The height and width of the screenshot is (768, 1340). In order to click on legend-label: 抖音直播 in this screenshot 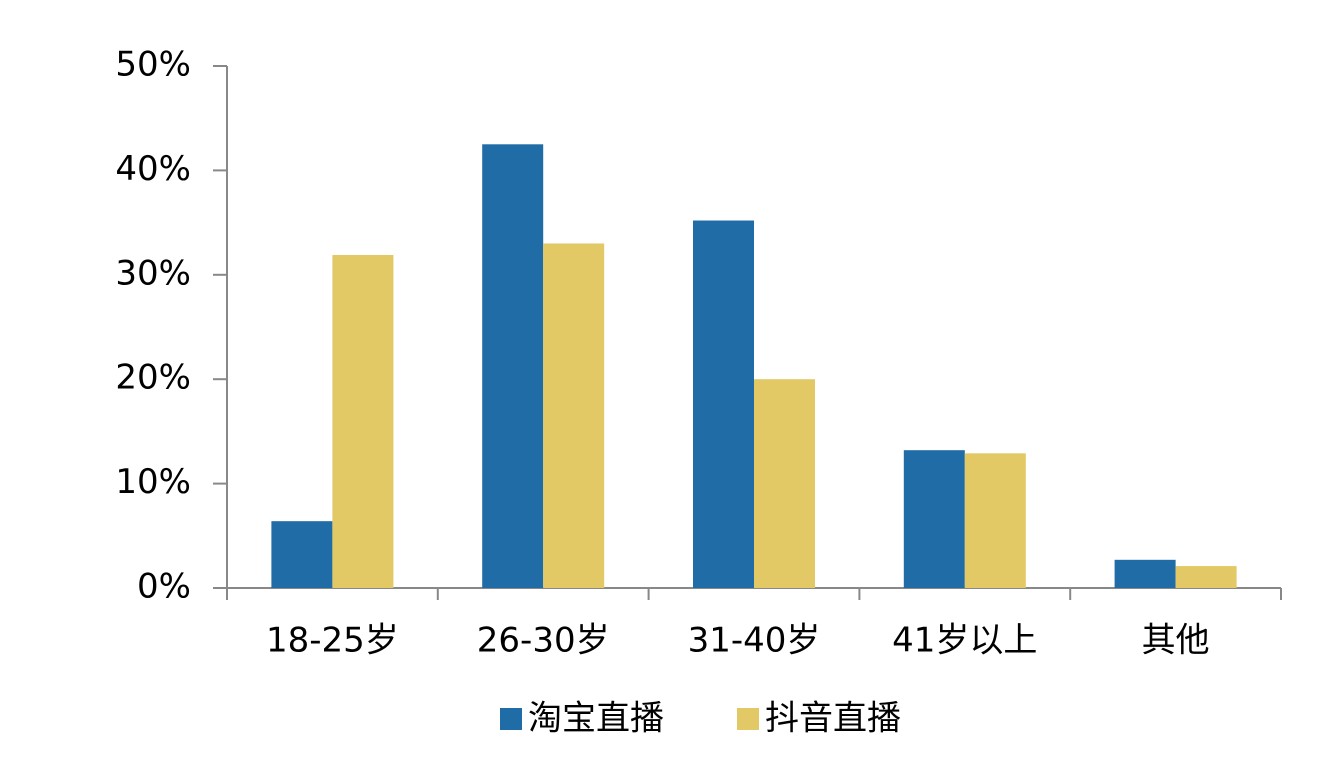, I will do `click(833, 719)`.